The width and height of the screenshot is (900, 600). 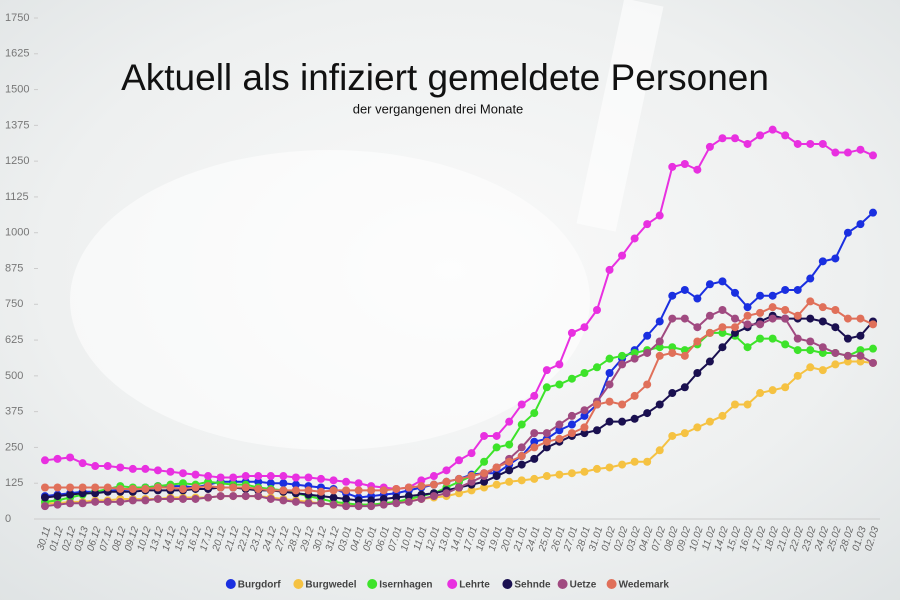 What do you see at coordinates (17, 125) in the screenshot?
I see `y-tick-label: 1375` at bounding box center [17, 125].